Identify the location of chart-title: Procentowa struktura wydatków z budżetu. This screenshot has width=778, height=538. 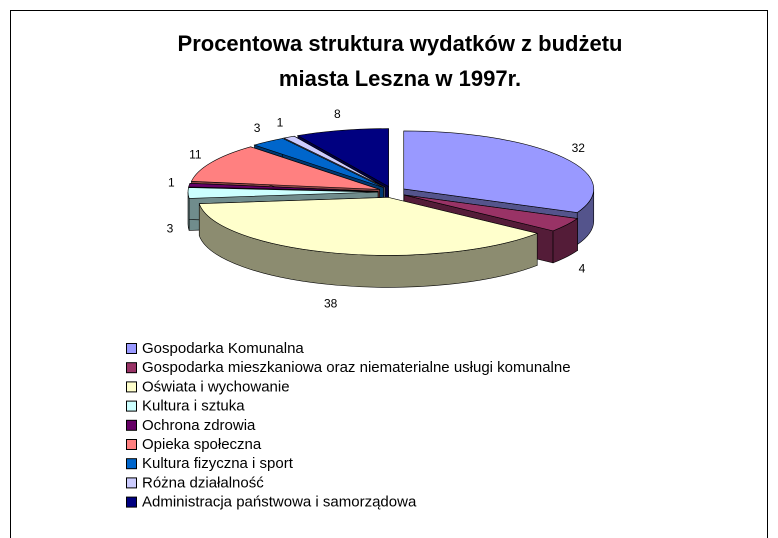
(400, 43).